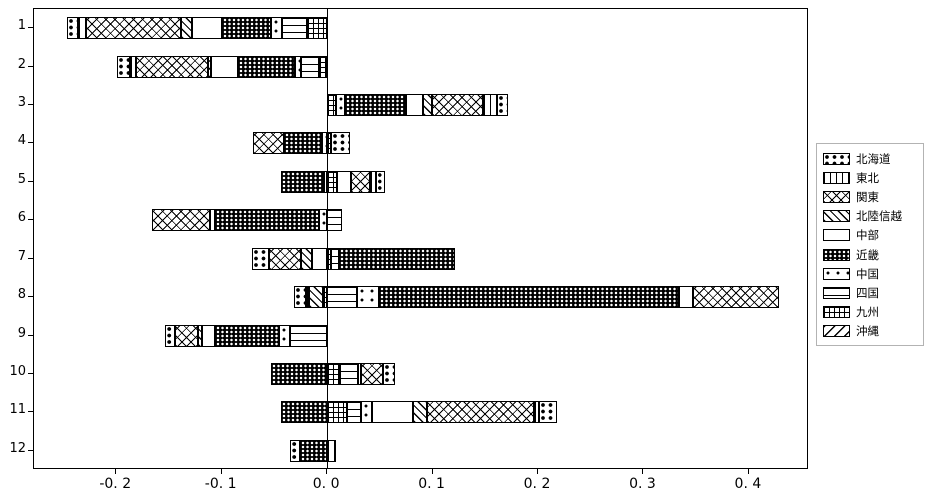  What do you see at coordinates (873, 158) in the screenshot?
I see `legend-label: 北海道` at bounding box center [873, 158].